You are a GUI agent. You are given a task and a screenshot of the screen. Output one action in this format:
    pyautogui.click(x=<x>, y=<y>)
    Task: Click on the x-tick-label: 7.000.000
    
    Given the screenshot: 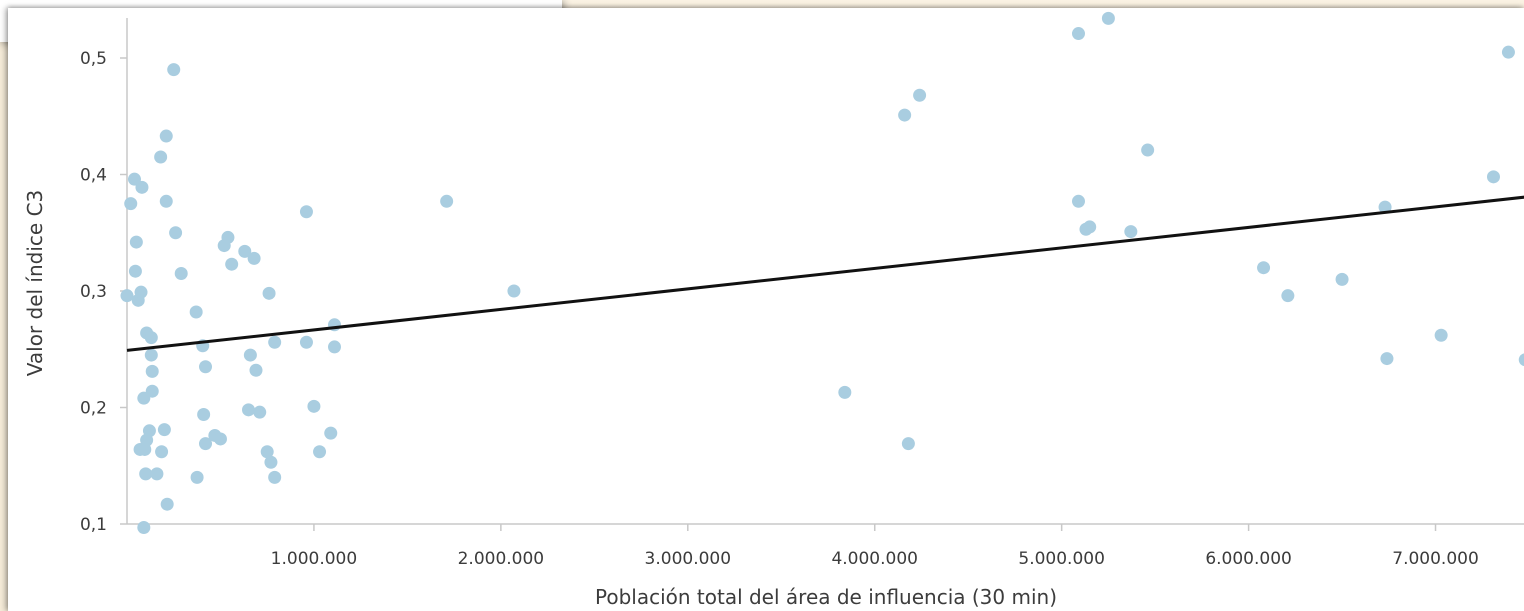 What is the action you would take?
    pyautogui.click(x=1435, y=559)
    